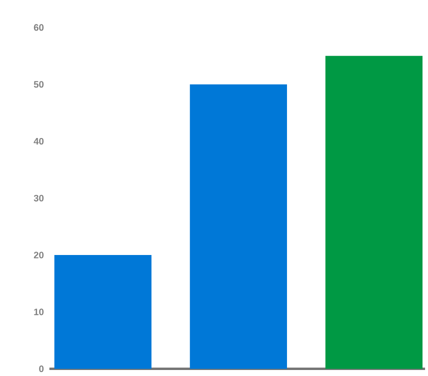  I want to click on y-tick-label: 40, so click(39, 141).